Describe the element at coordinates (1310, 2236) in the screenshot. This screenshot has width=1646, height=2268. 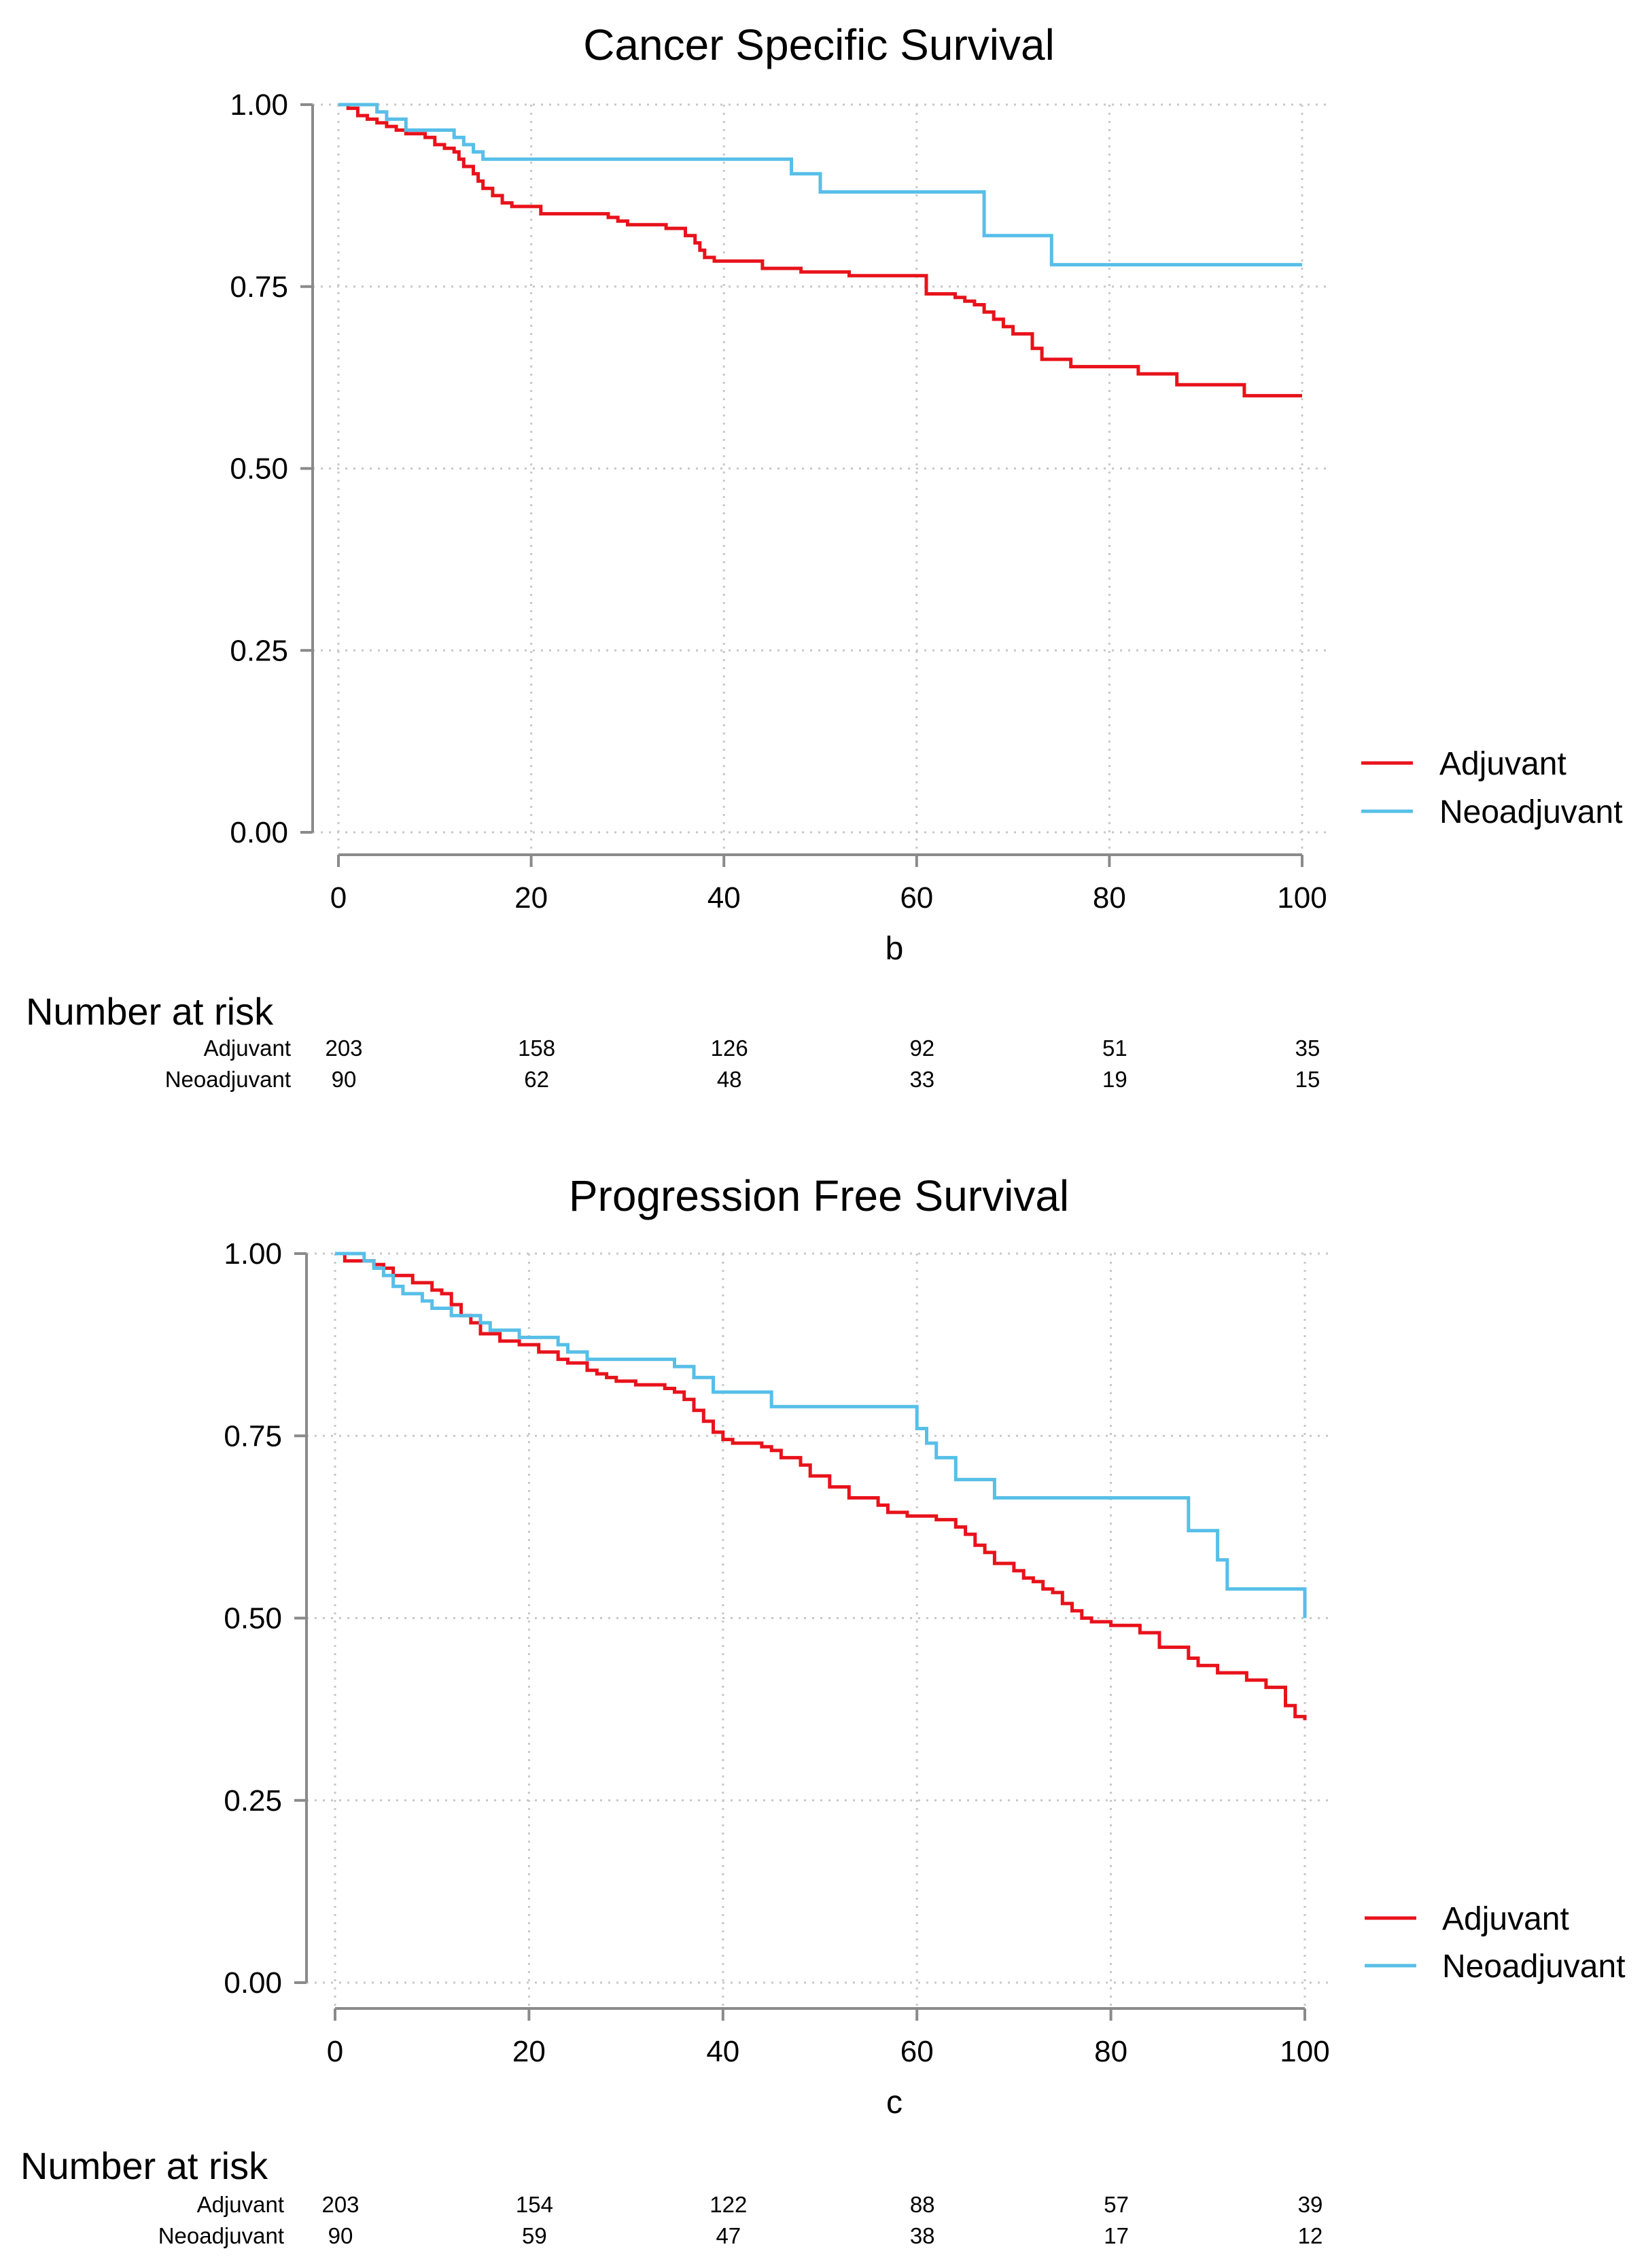
I see `risk-value: 12` at that location.